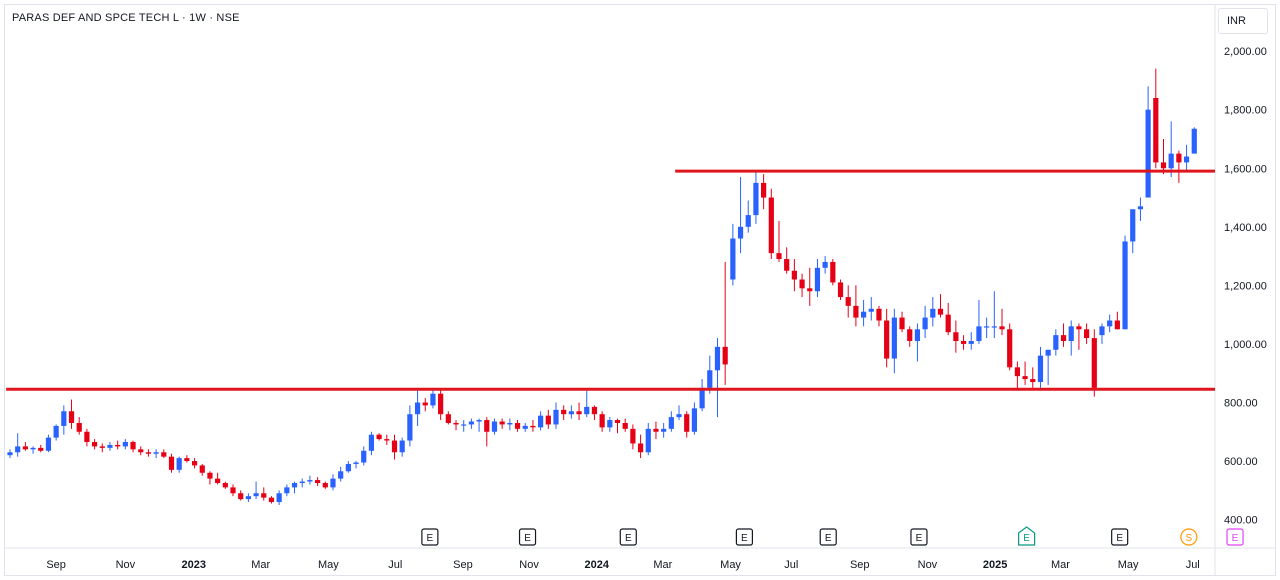 The image size is (1280, 580). What do you see at coordinates (1027, 536) in the screenshot?
I see `earnings-upcoming-icon: E` at bounding box center [1027, 536].